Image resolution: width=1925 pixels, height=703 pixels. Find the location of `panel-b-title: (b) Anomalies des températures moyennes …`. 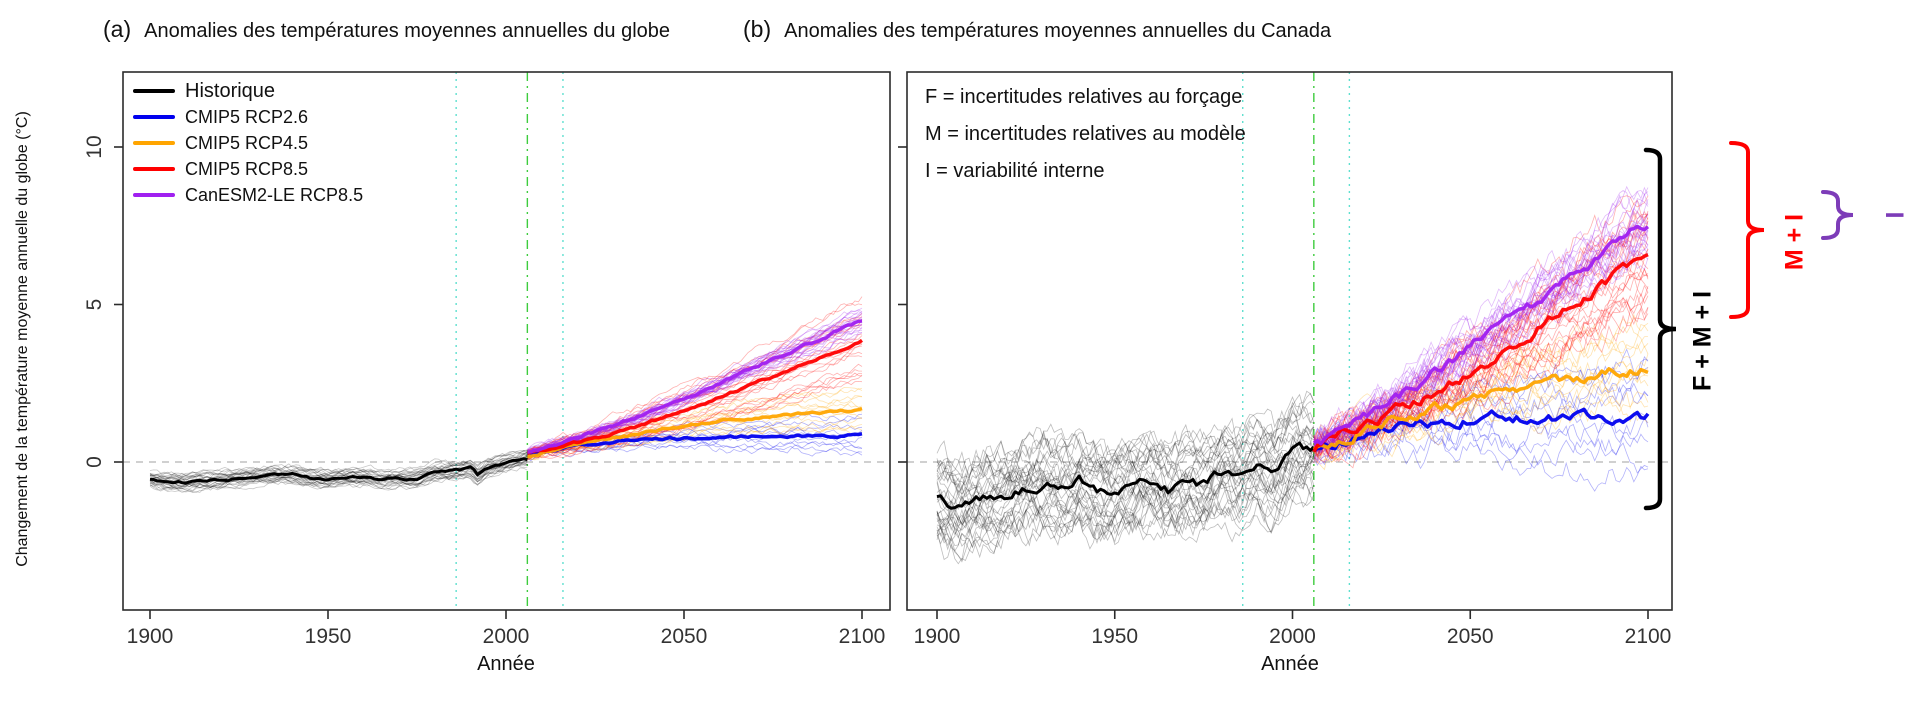

panel-b-title: (b) Anomalies des températures moyennes … is located at coordinates (1037, 29).